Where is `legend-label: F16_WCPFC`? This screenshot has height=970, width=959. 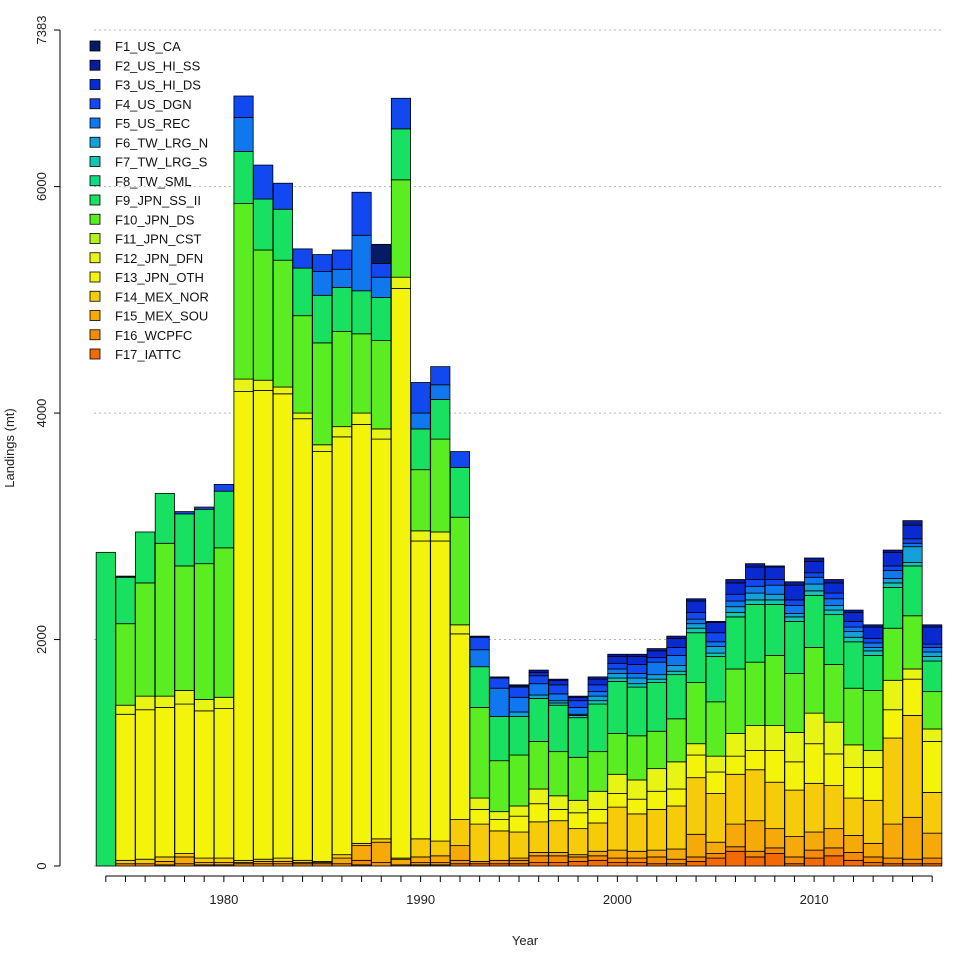 legend-label: F16_WCPFC is located at coordinates (153, 335).